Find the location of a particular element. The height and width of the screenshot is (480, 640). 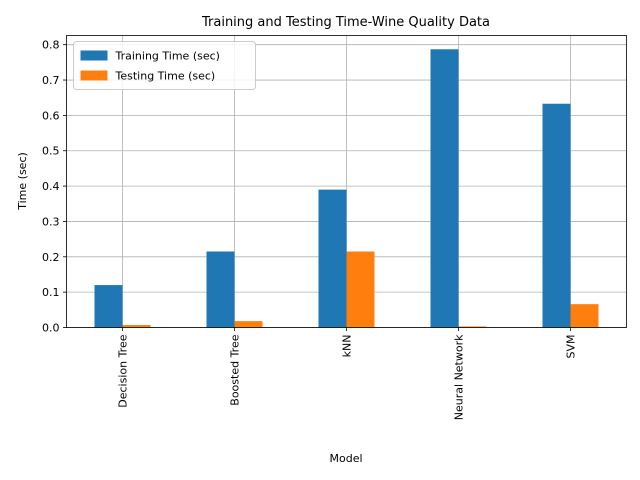

y-tick-label: 0.2 is located at coordinates (51, 257).